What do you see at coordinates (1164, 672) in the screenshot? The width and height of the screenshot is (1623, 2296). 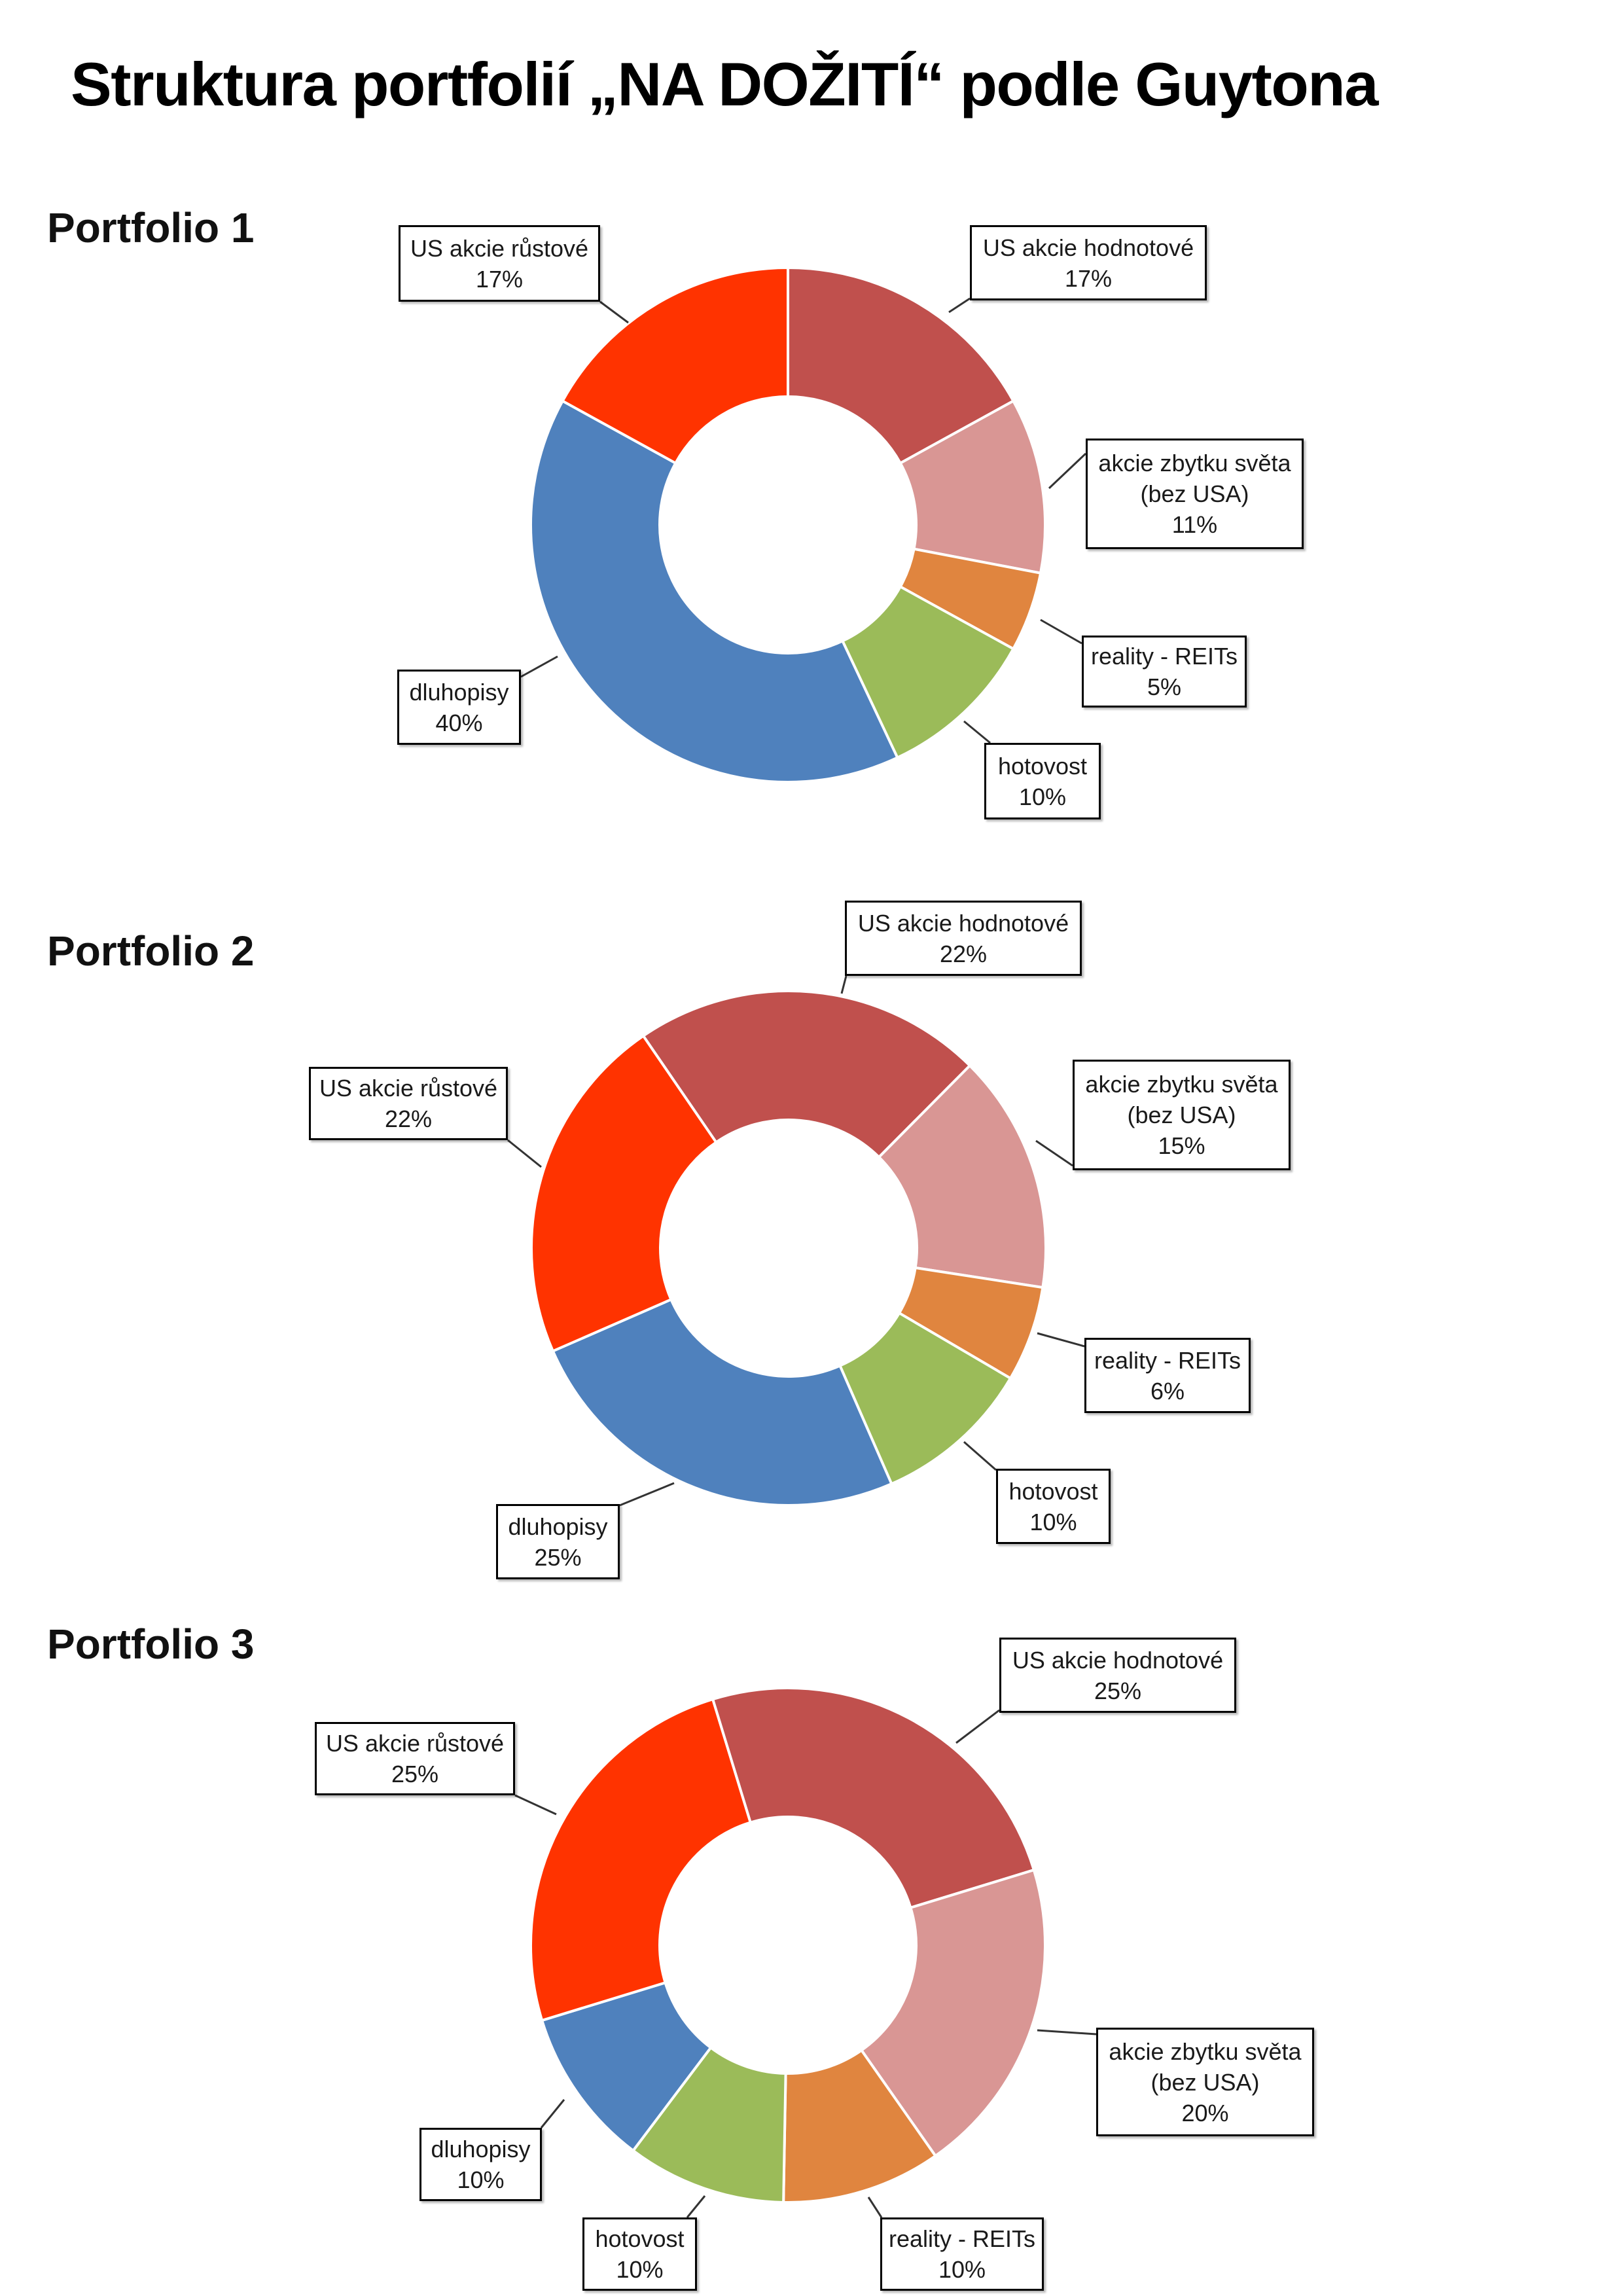 I see `data-label-reality-reits: reality - REITs 5%` at bounding box center [1164, 672].